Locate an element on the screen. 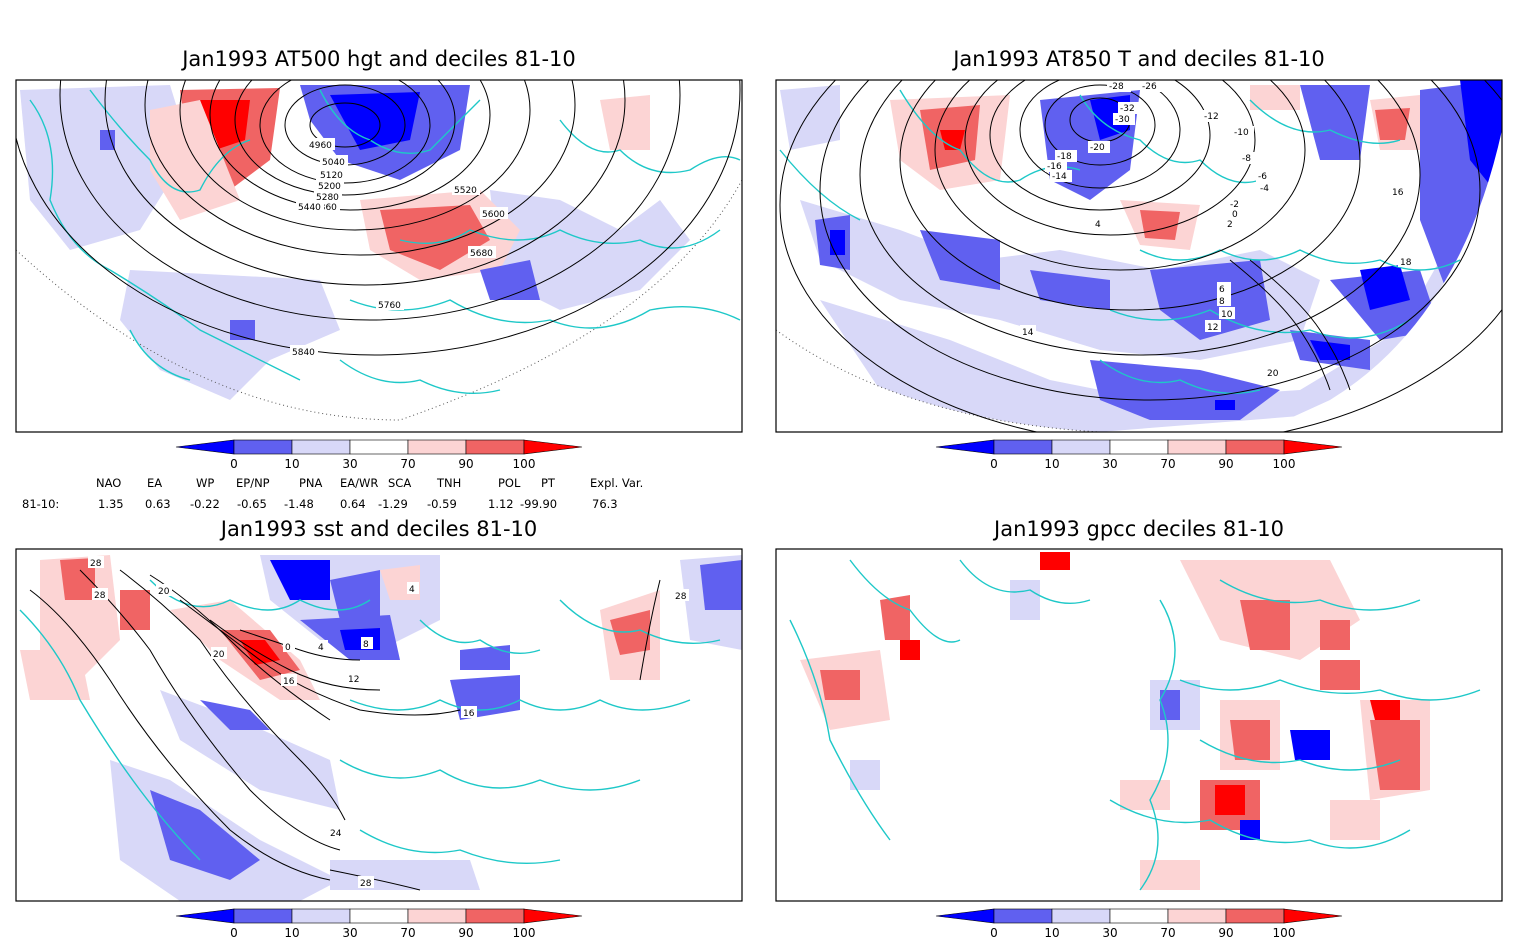  panel-title-gpcc: Jan1993 gpcc deciles 81-10 is located at coordinates (1138, 529).